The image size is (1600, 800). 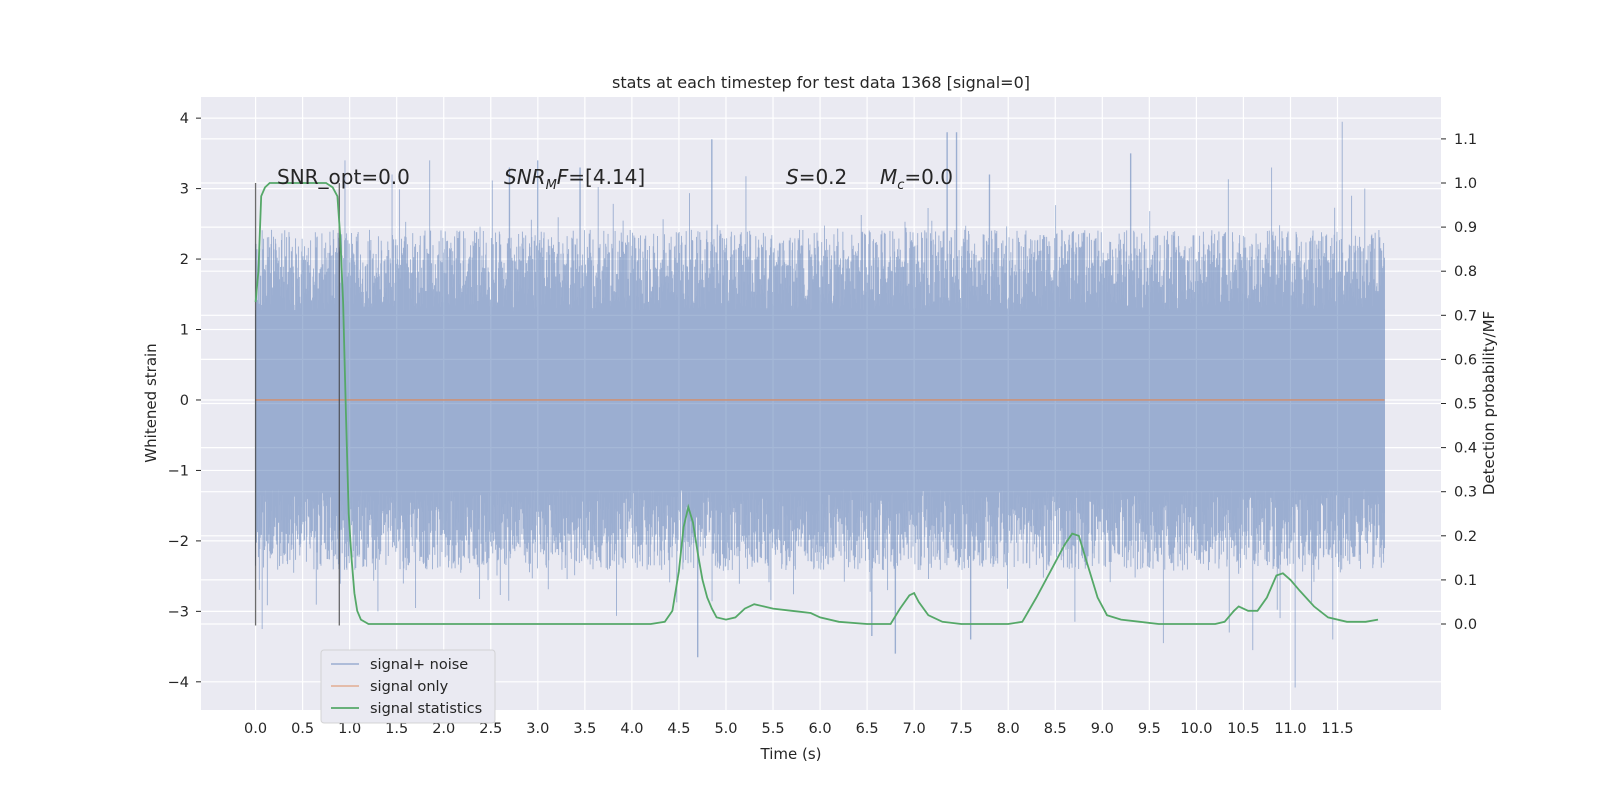 What do you see at coordinates (297, 404) in the screenshot?
I see `vertical-markers` at bounding box center [297, 404].